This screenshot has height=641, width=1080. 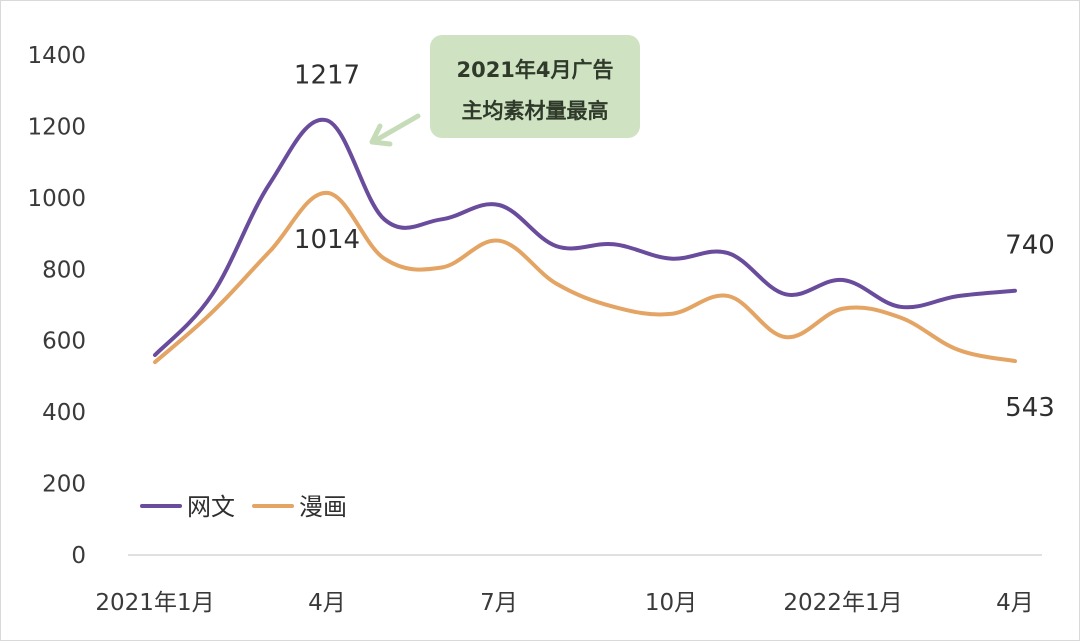 I want to click on y-tick-label: 0, so click(x=78, y=556).